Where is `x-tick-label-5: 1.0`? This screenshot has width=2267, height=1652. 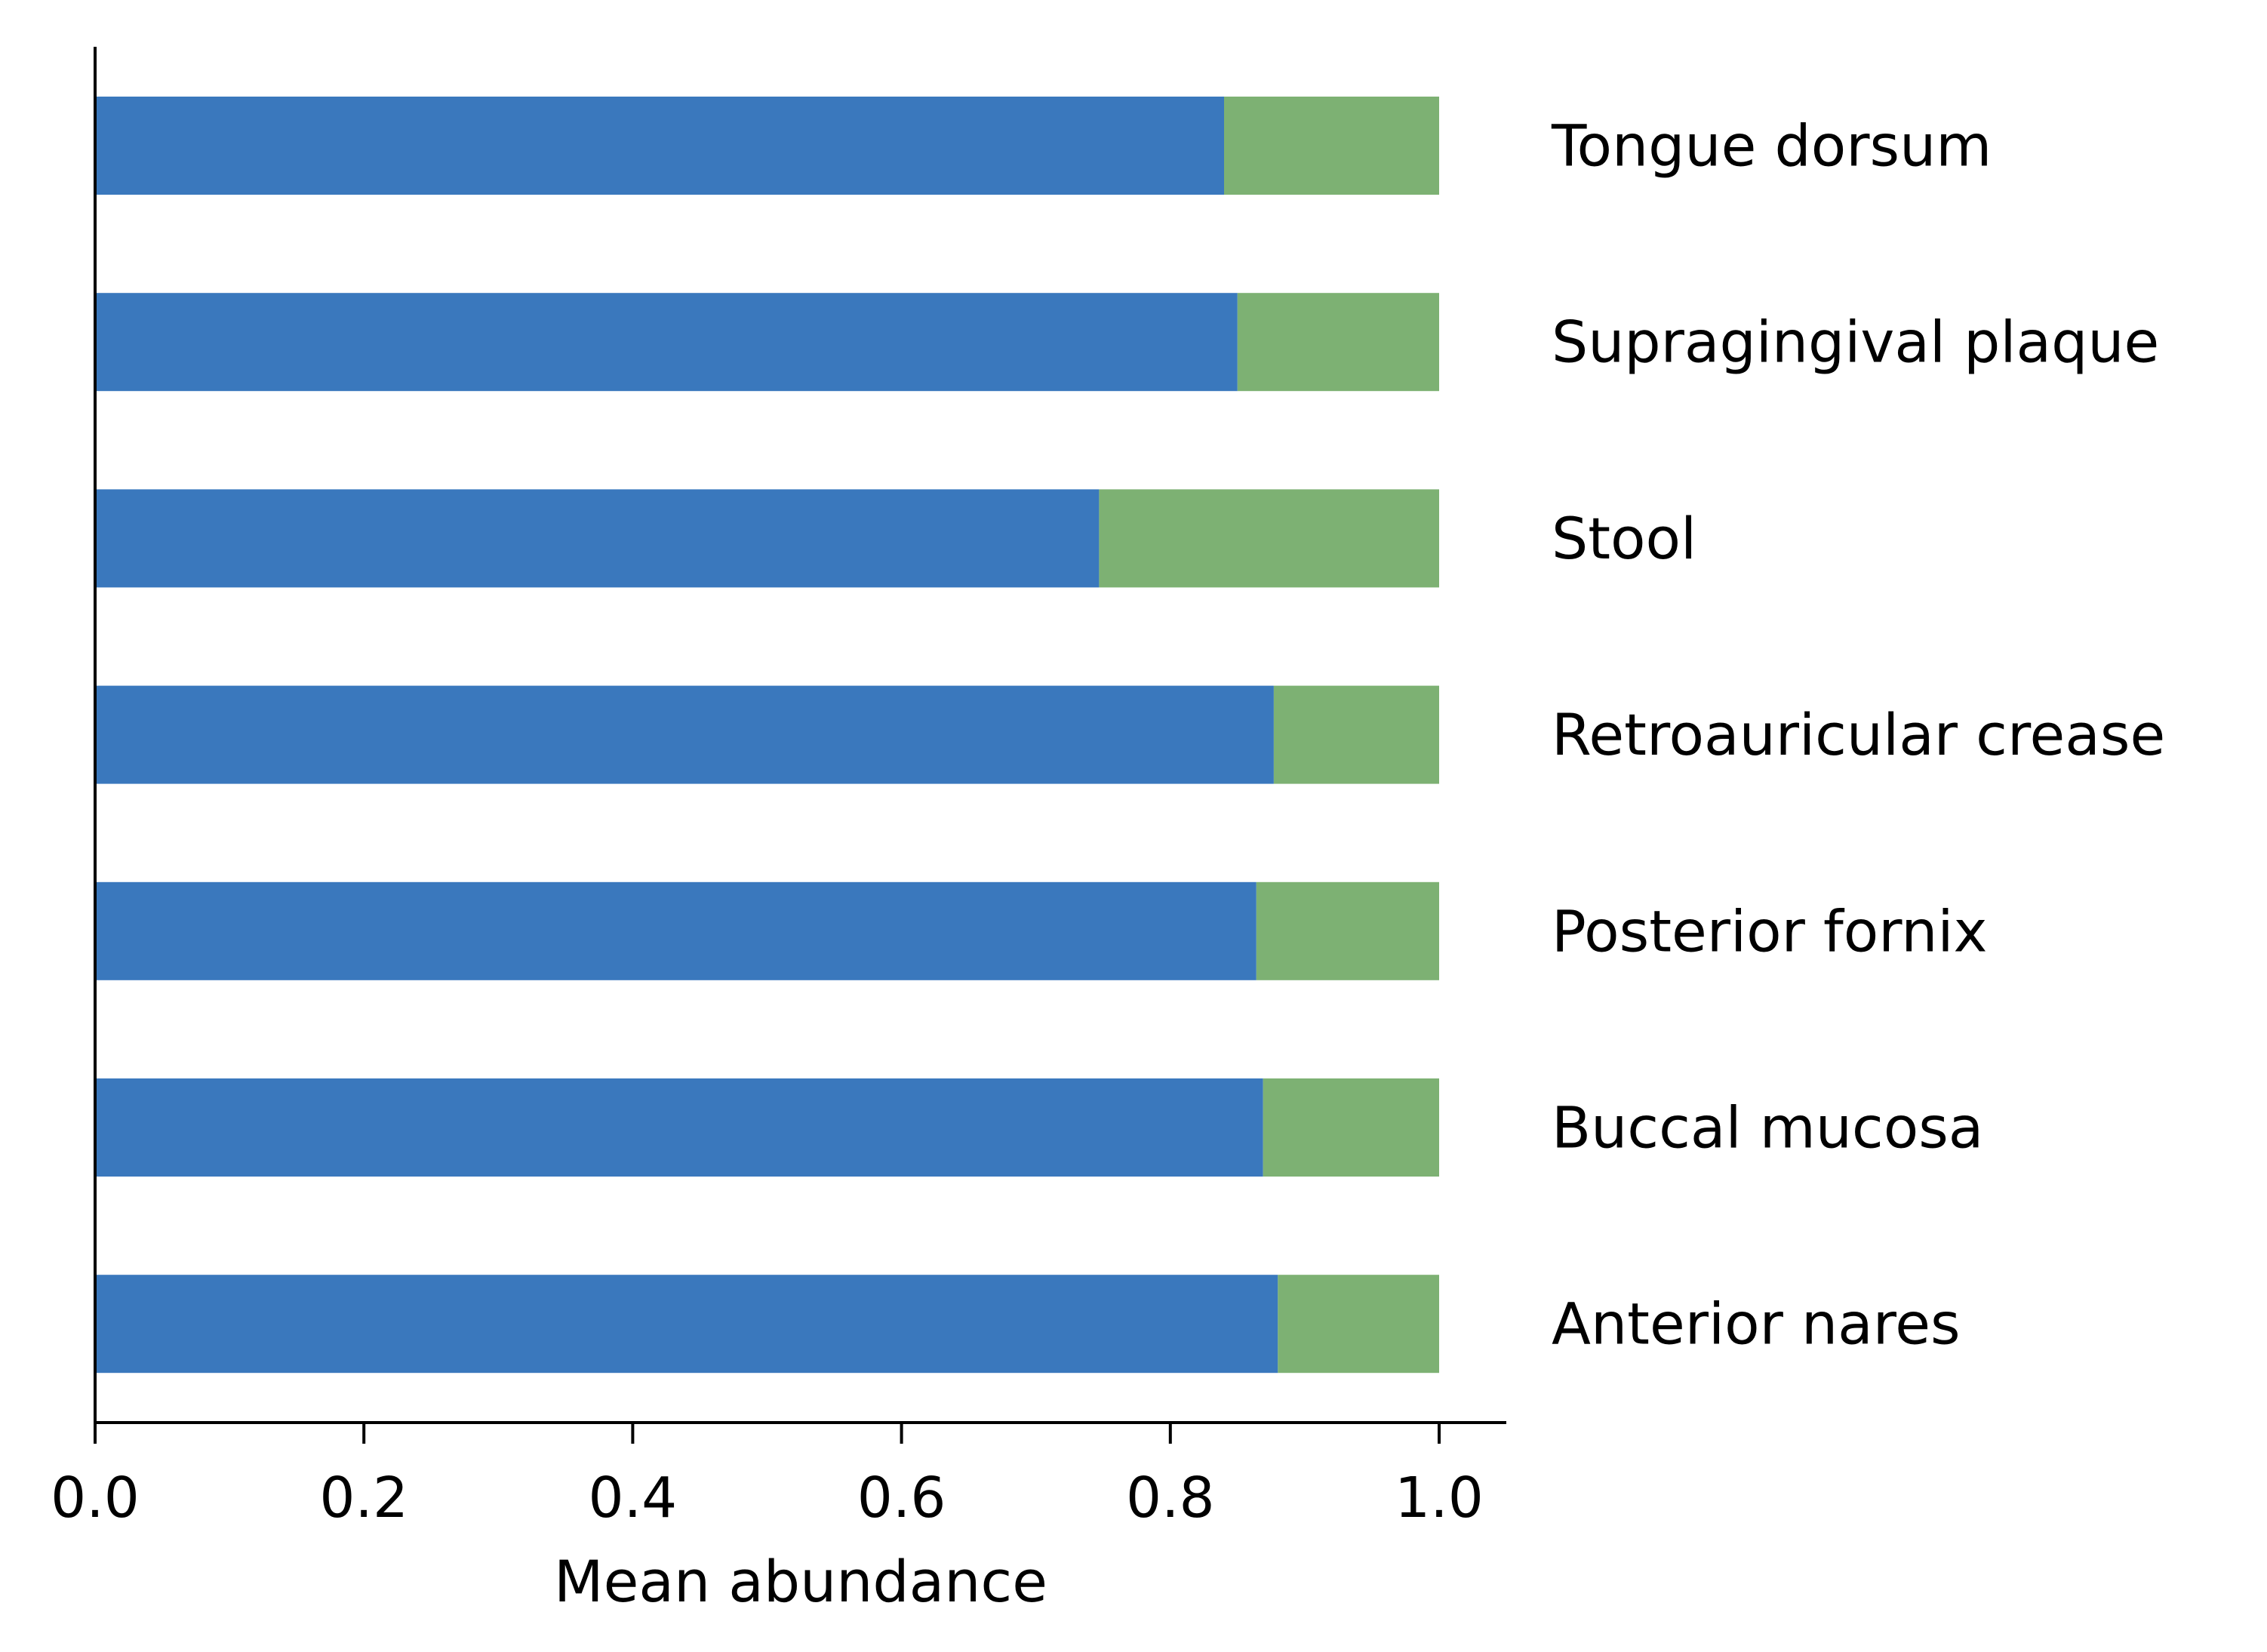
x-tick-label-5: 1.0 is located at coordinates (1439, 1498).